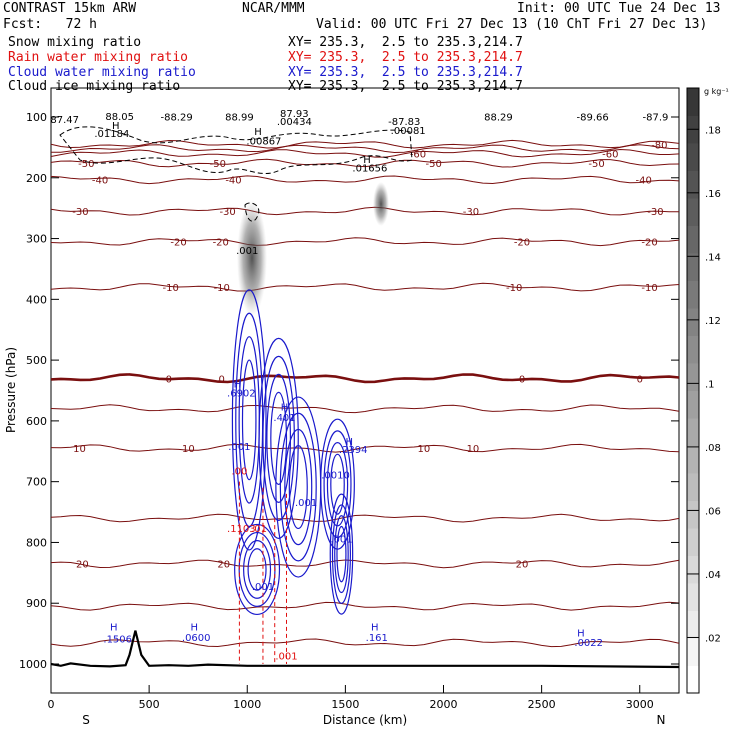 The height and width of the screenshot is (740, 740). I want to click on value-annotation: .0022, so click(588, 643).